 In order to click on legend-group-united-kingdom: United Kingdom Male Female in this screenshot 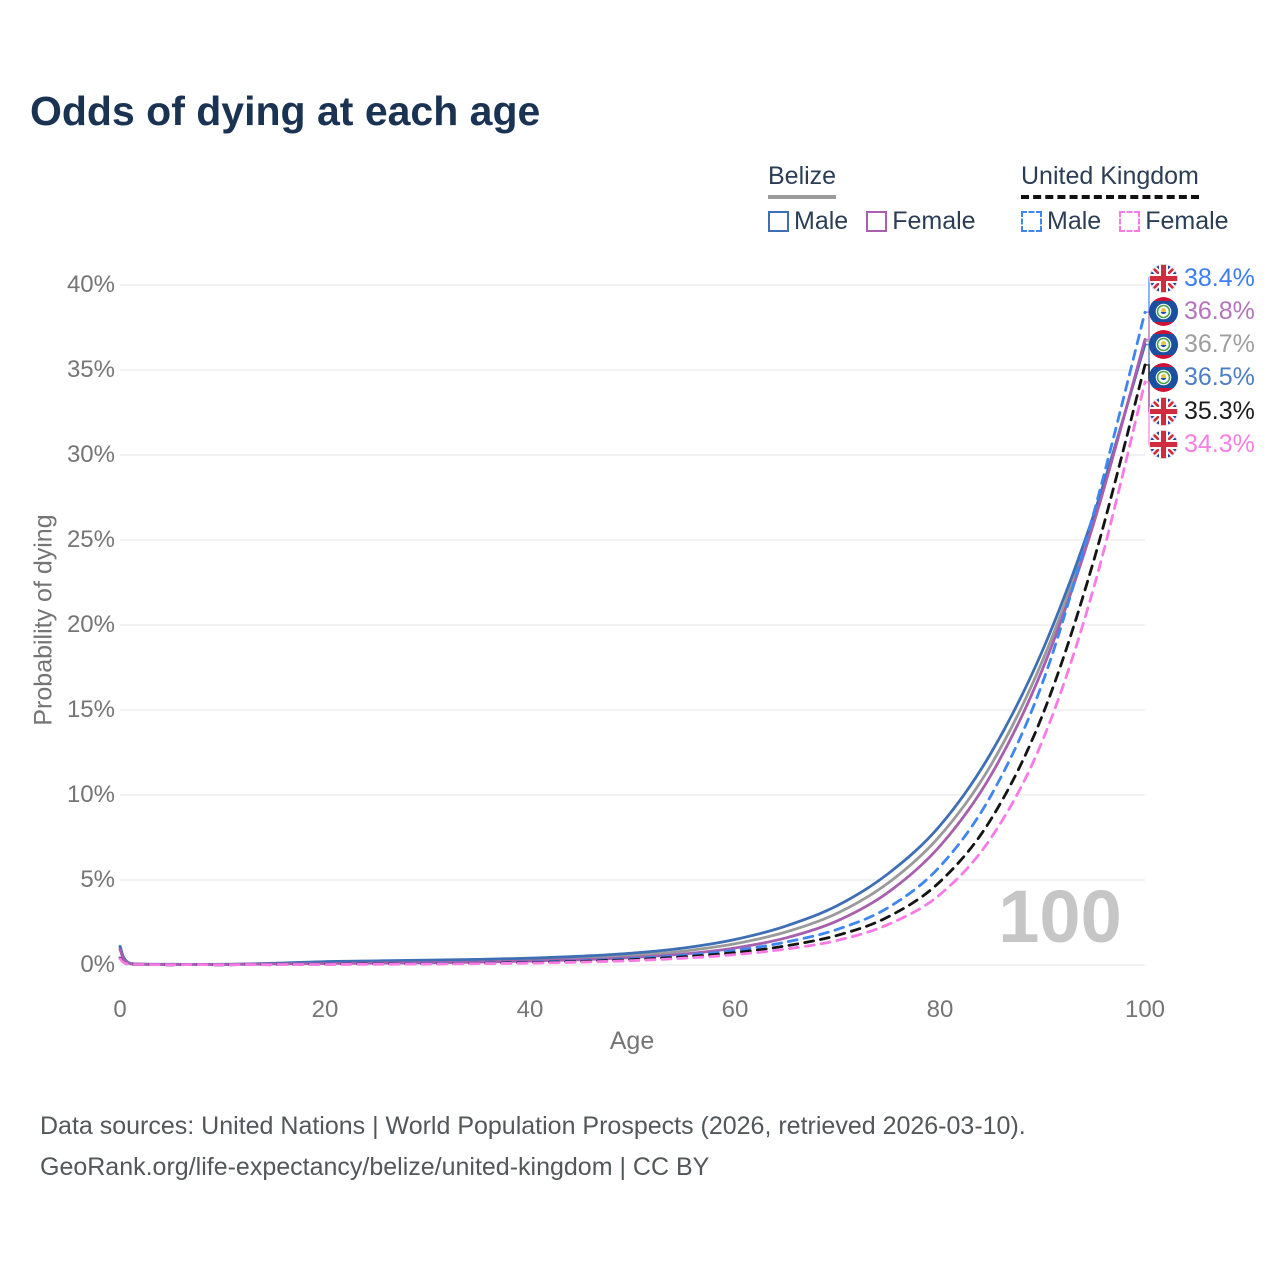, I will do `click(1125, 199)`.